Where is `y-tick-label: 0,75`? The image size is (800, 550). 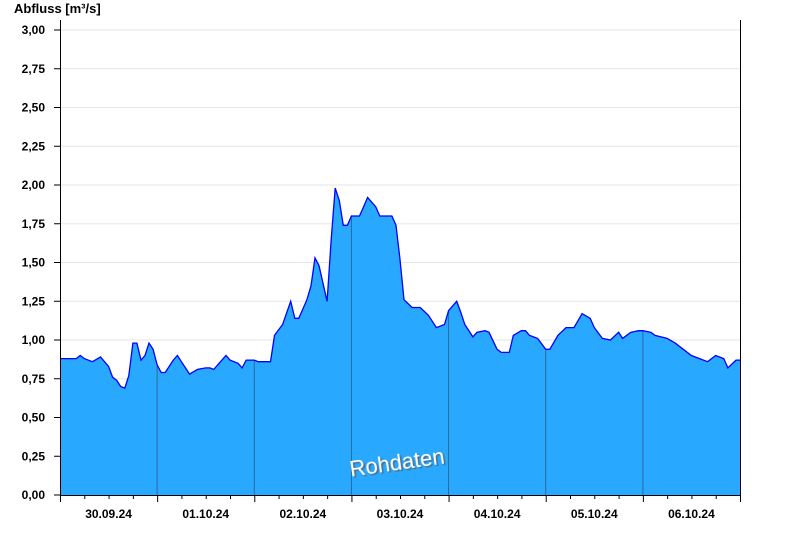
y-tick-label: 0,75 is located at coordinates (34, 379).